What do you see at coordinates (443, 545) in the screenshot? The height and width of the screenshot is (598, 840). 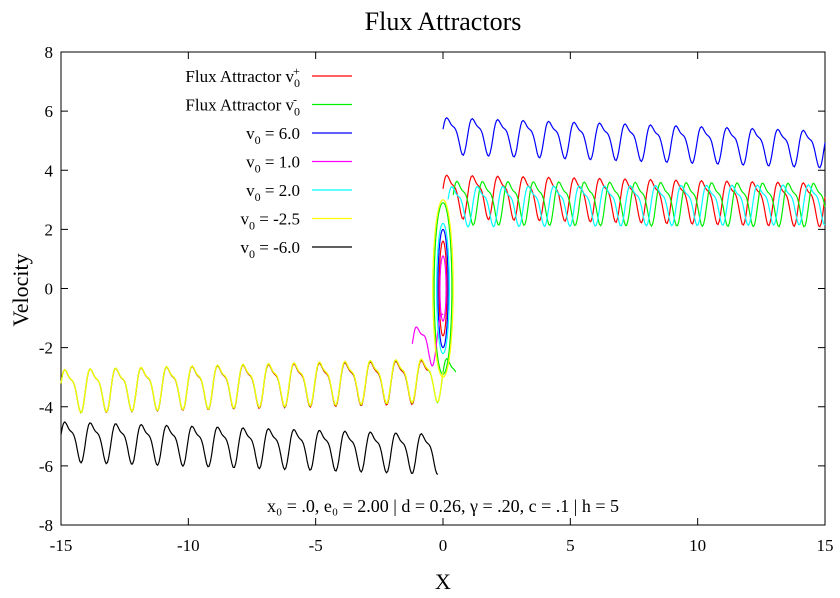 I see `x-tick-label: 0` at bounding box center [443, 545].